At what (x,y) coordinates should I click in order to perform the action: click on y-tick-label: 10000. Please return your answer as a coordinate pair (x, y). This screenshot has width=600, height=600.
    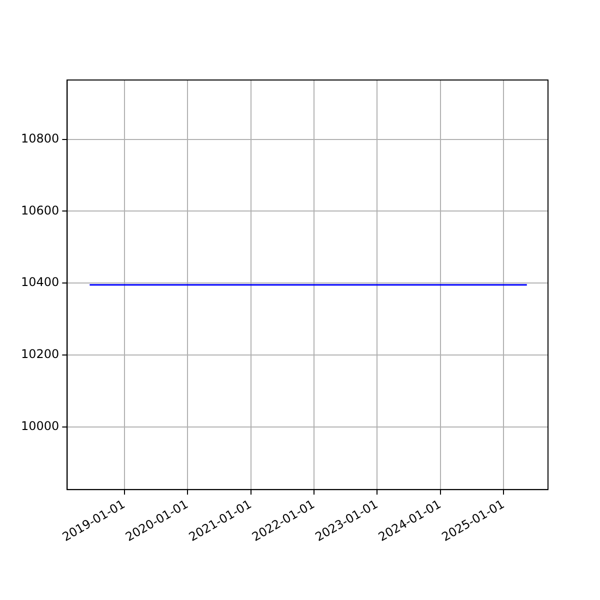
    Looking at the image, I should click on (40, 425).